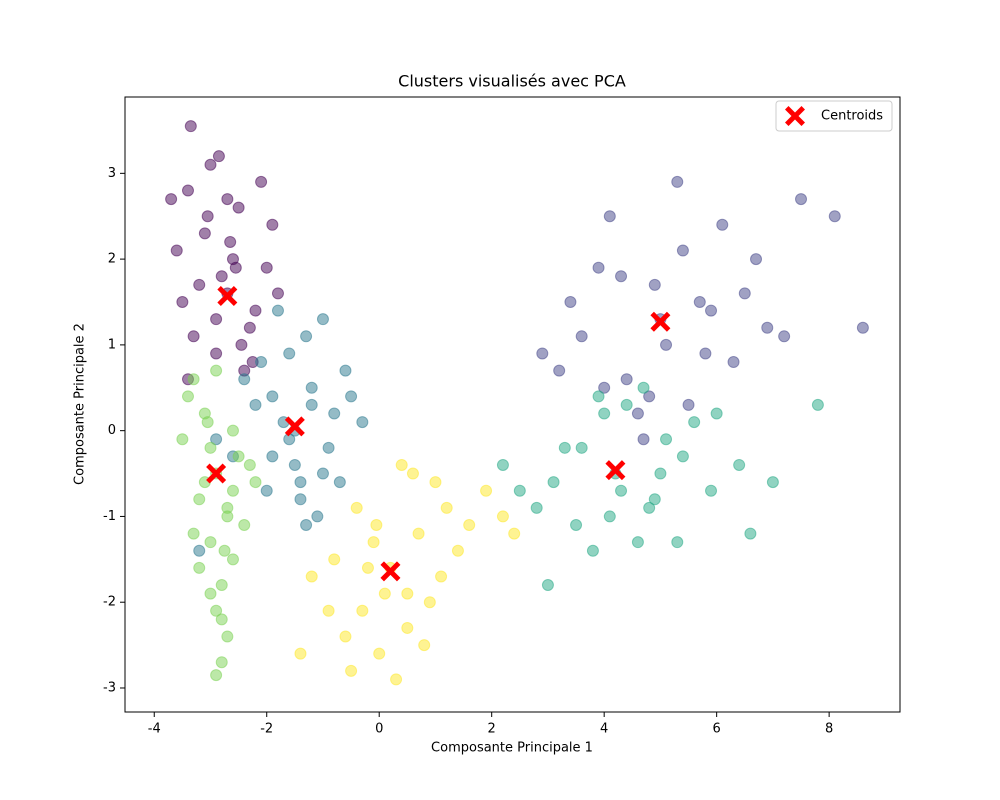 The width and height of the screenshot is (1000, 800). What do you see at coordinates (154, 729) in the screenshot?
I see `x-tick-label: -4` at bounding box center [154, 729].